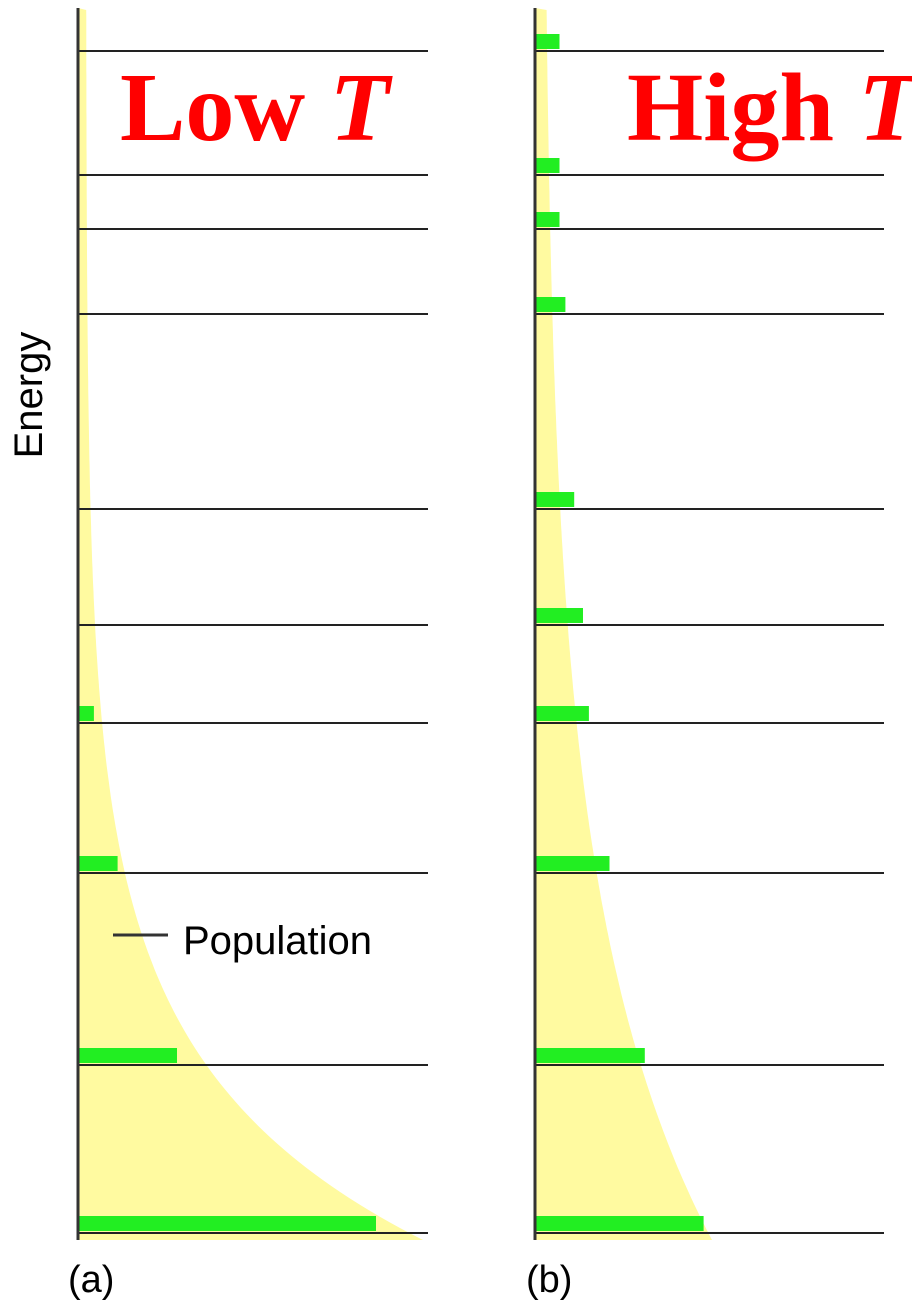 This screenshot has height=1305, width=912. What do you see at coordinates (277, 941) in the screenshot?
I see `legend-label: Population` at bounding box center [277, 941].